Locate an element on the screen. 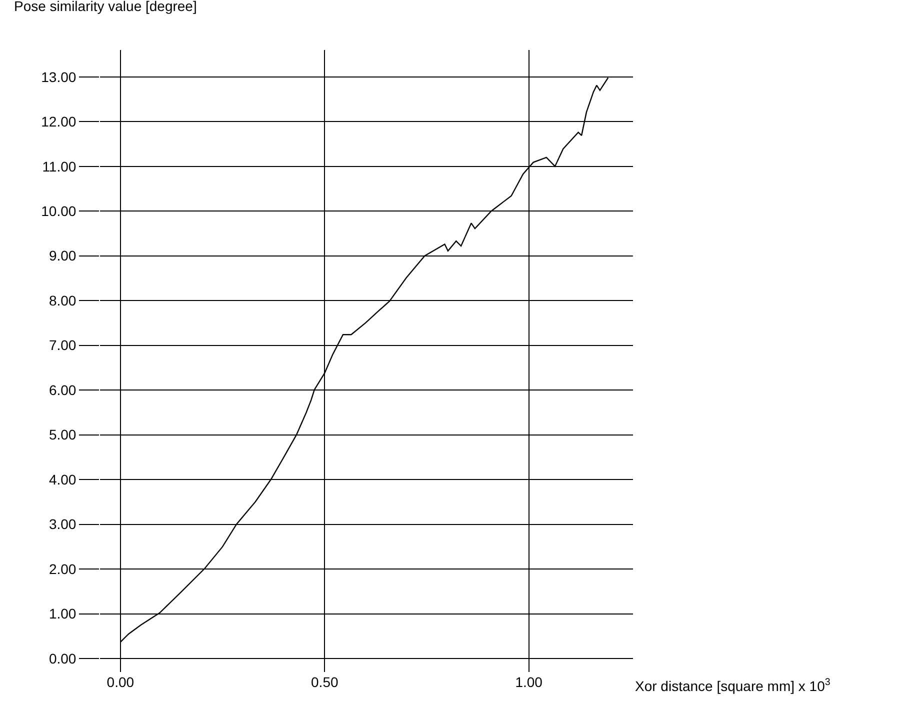  x-tick-label: 1.00 is located at coordinates (529, 682).